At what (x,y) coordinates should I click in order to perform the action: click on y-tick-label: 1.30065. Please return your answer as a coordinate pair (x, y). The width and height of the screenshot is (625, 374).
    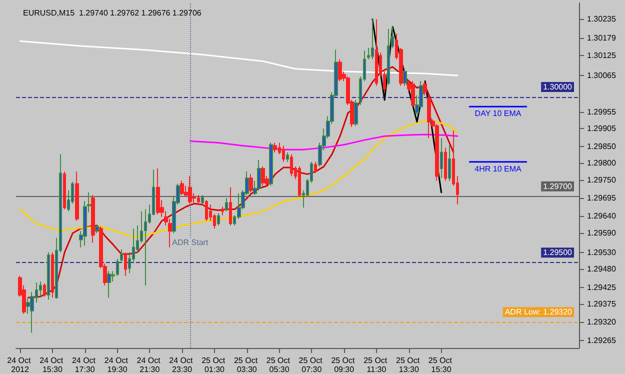
    Looking at the image, I should click on (601, 75).